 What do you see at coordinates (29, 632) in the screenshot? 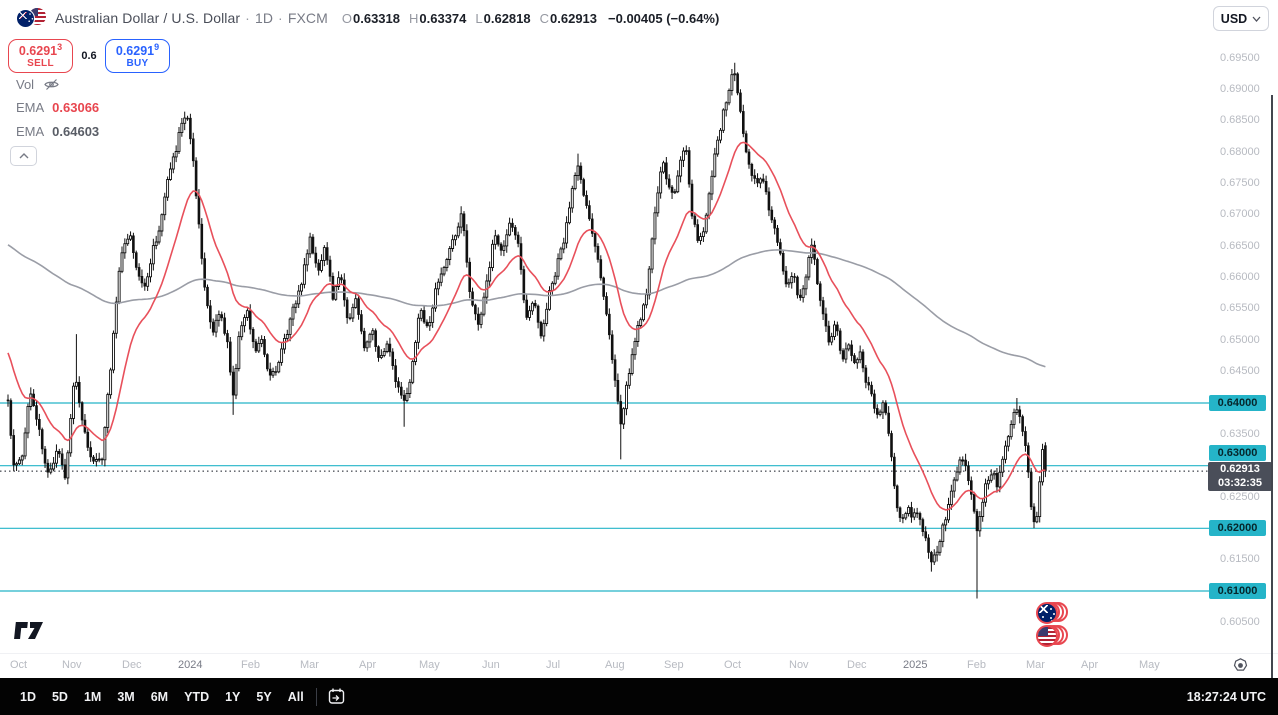
I see `tradingview-logo` at bounding box center [29, 632].